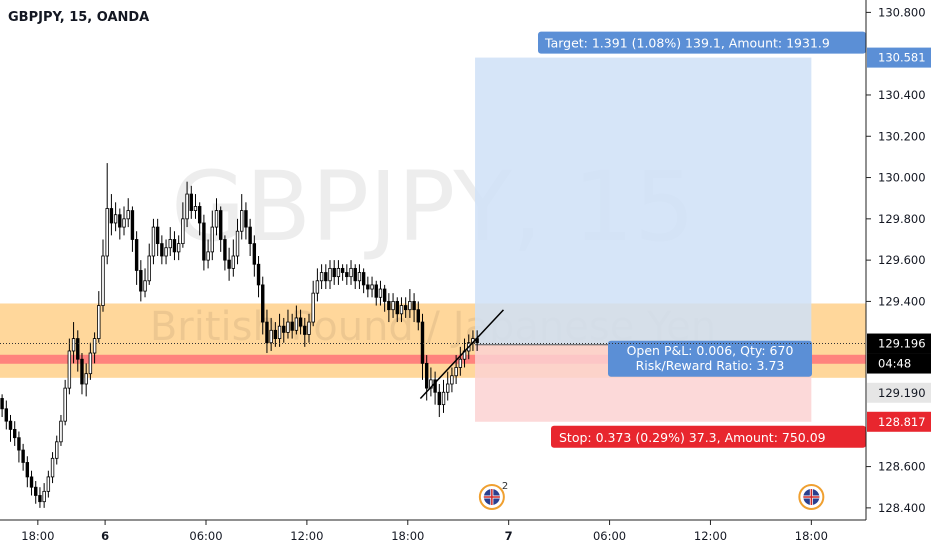  I want to click on stop-label: Stop: 0.373 (0.29%) 37.3, Amount: 750.09, so click(692, 437).